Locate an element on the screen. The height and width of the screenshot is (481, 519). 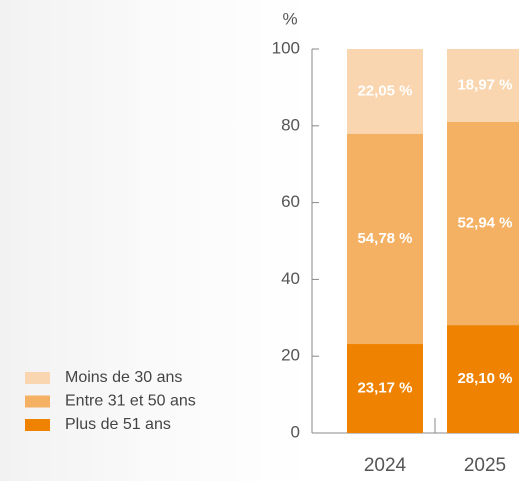
y-tick-label: 100 is located at coordinates (286, 47).